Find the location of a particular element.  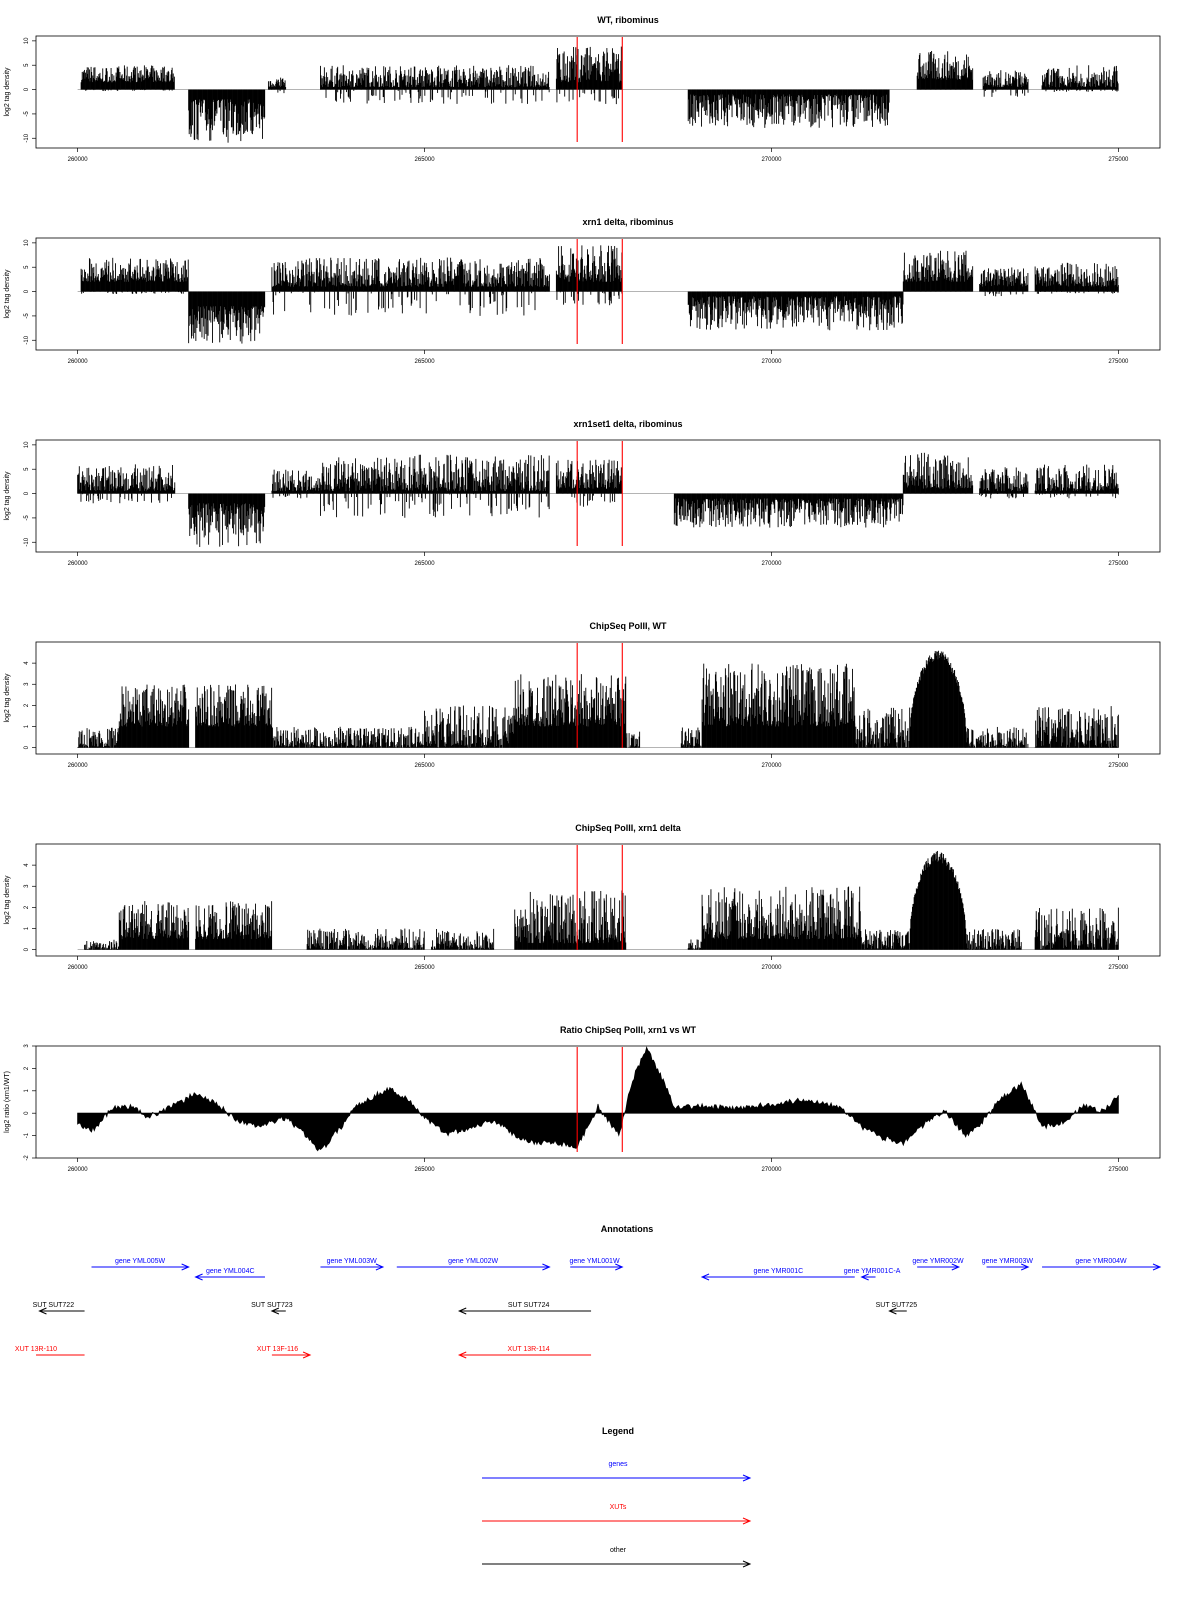

panel-title: xrn1set1 delta, ribominus is located at coordinates (627, 424).